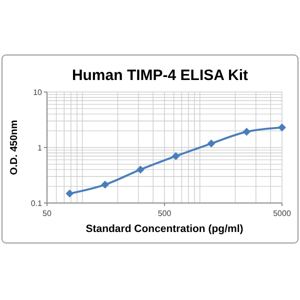  I want to click on chart-title: Human TIMP-4 ELISA Kit, so click(160, 75).